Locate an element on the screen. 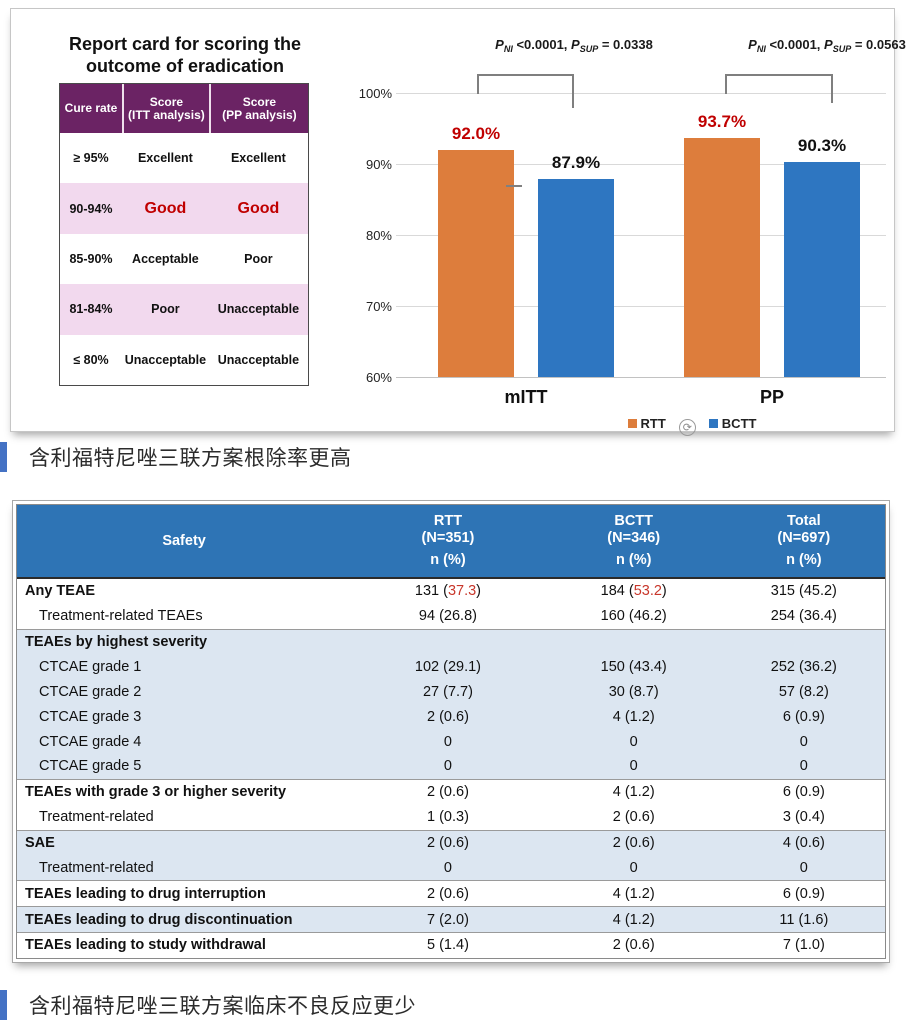  safety-row-label: TEAEs leading to drug discontinuation is located at coordinates (159, 919).